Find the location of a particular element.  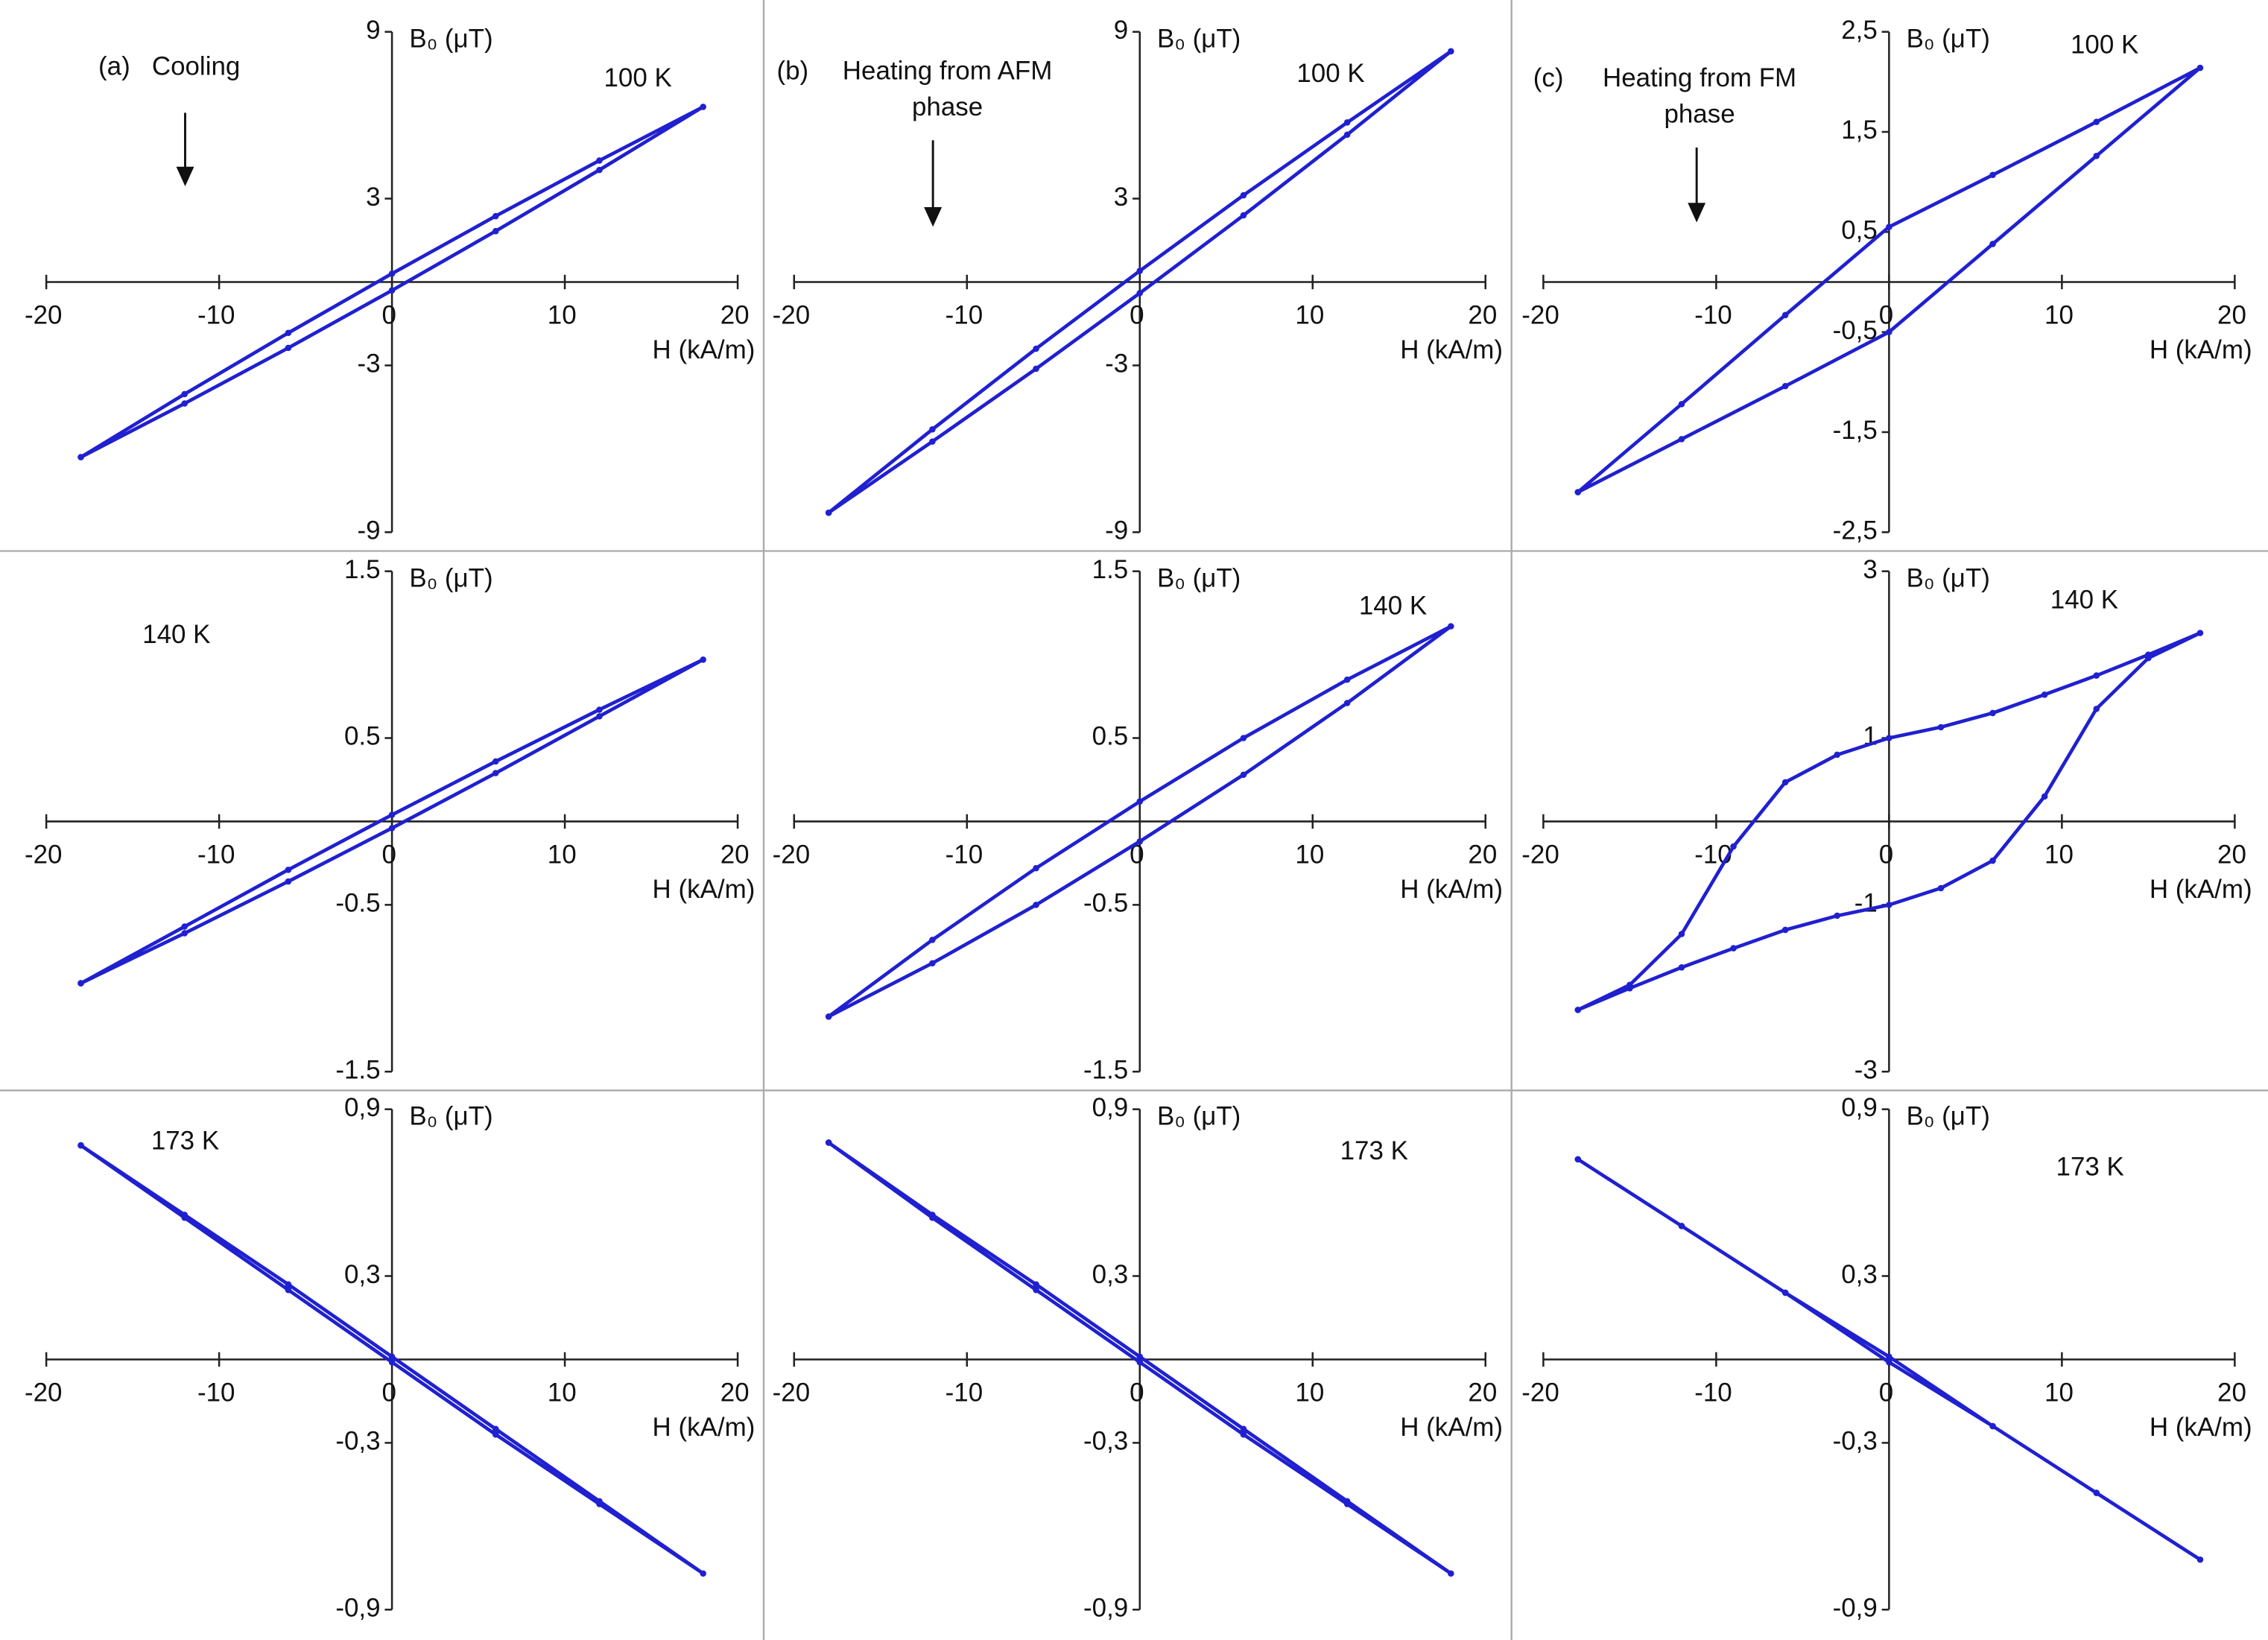

y-tick-label: 0,3 is located at coordinates (1859, 1274).